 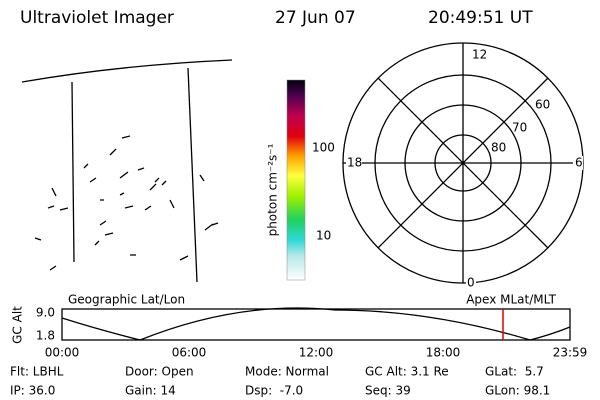 I want to click on lat-label: 80, so click(x=498, y=148).